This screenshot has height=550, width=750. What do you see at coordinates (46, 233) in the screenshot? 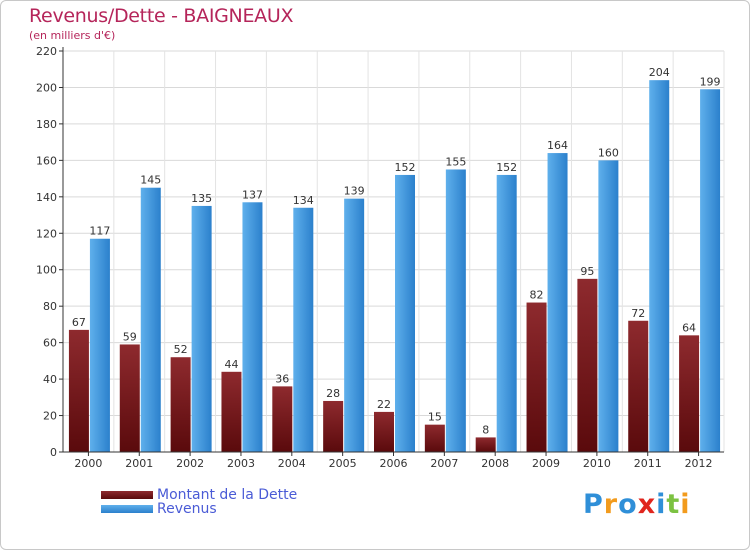
I see `y-tick-label: 120` at bounding box center [46, 233].